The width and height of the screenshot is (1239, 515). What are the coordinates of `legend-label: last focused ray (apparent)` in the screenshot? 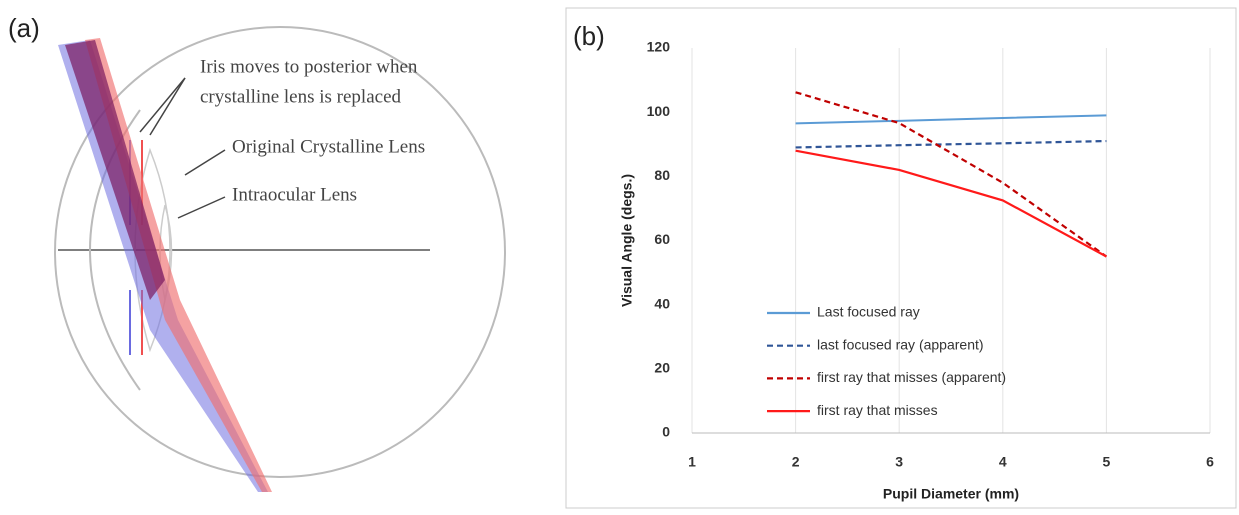 It's located at (900, 344).